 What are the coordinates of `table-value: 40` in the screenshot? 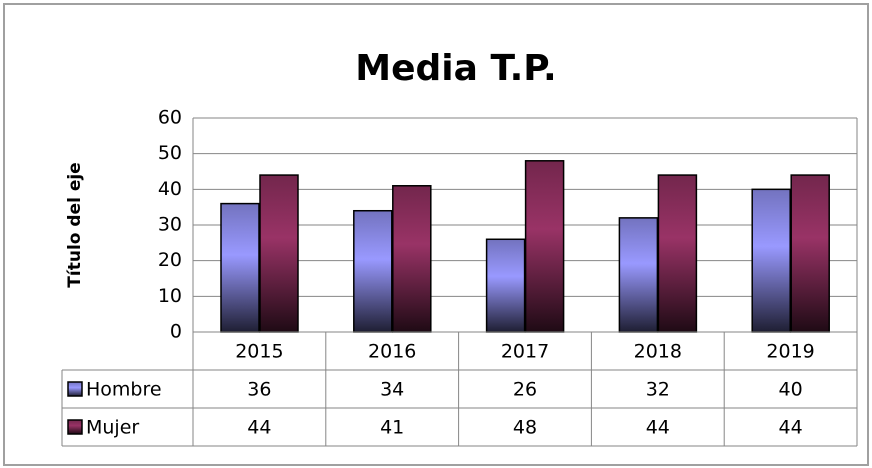 It's located at (791, 390).